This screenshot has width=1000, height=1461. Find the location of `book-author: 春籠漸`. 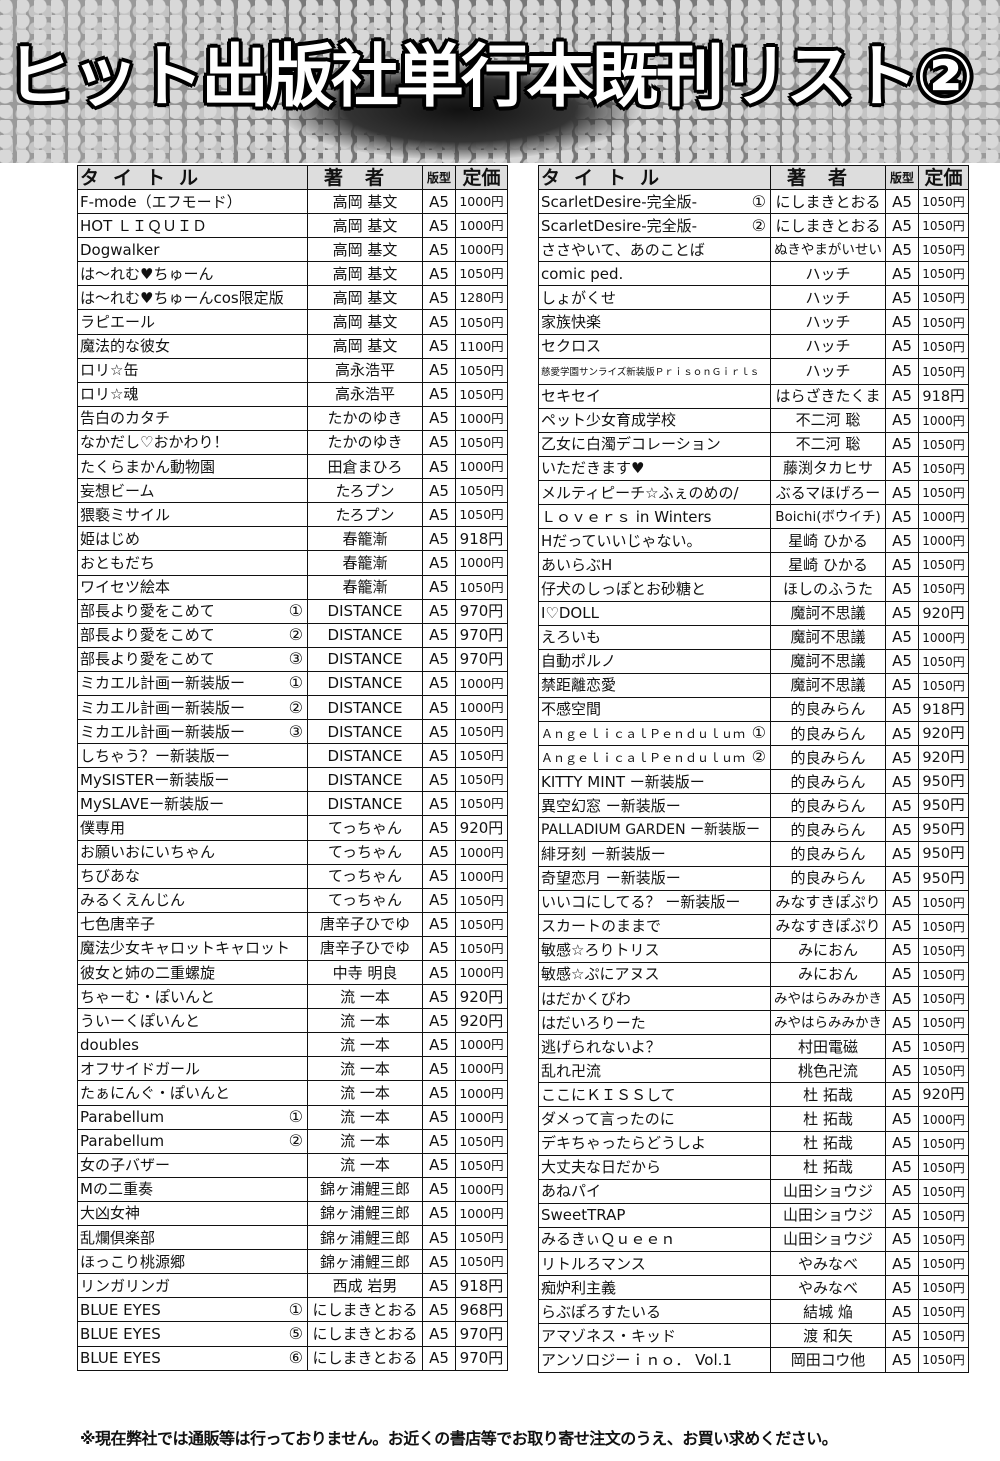

book-author: 春籠漸 is located at coordinates (365, 587).